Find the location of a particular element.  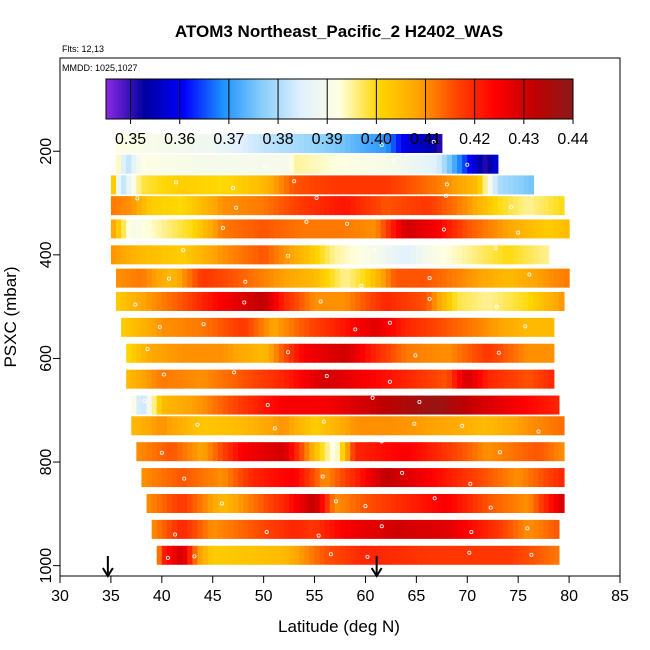

colorbar-tick-label: 0.44 is located at coordinates (572, 139).